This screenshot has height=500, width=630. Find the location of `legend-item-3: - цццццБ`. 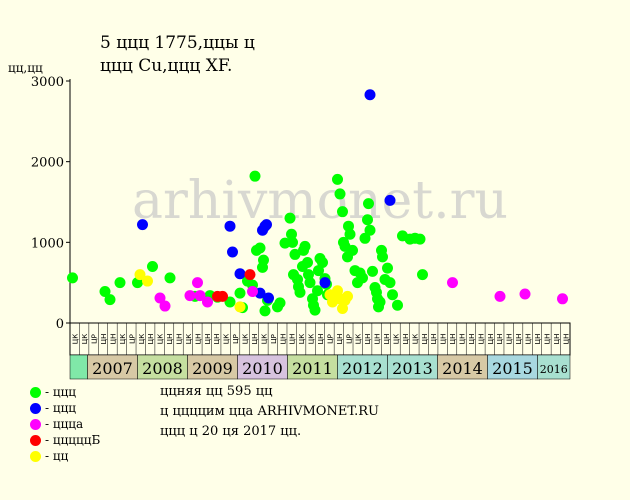

legend-item-3: - цццццБ is located at coordinates (65, 440).